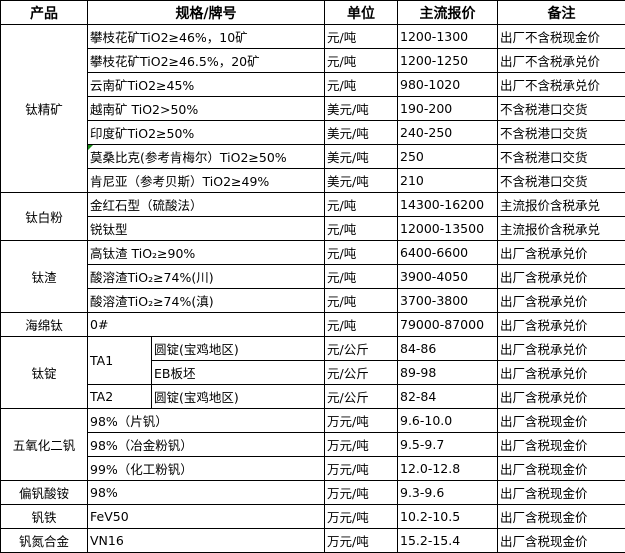 The image size is (625, 553). I want to click on grade-cell: TA2, so click(119, 396).